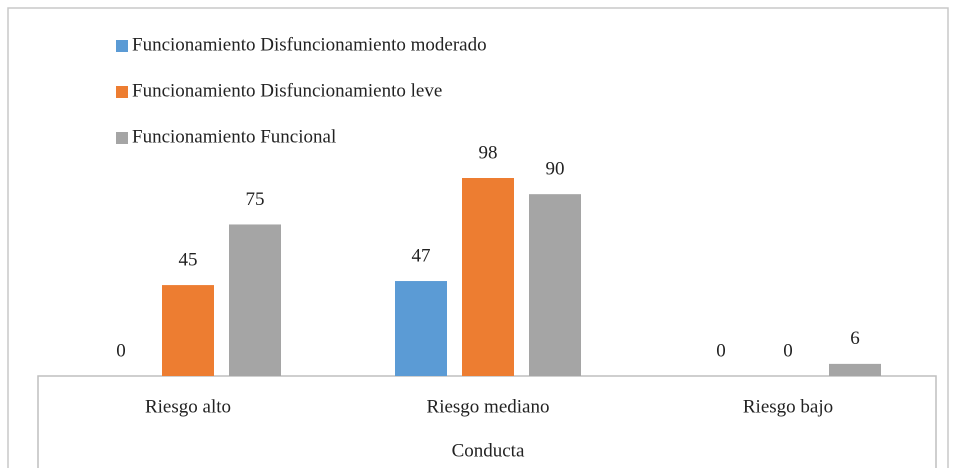 The image size is (956, 476). Describe the element at coordinates (234, 136) in the screenshot. I see `legend-label: Funcionamiento Funcional` at that location.